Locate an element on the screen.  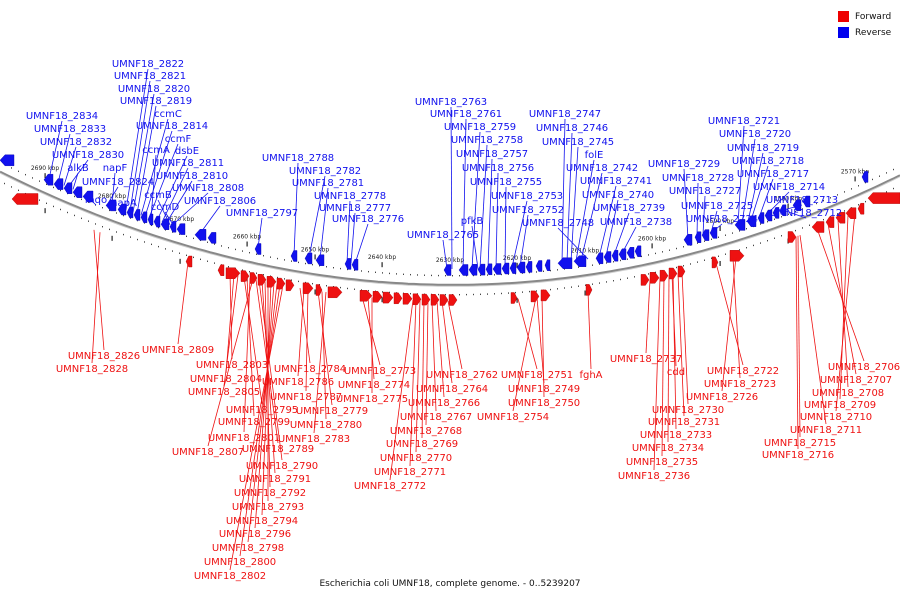
forward-gene-label: UMNF18_2789 is located at coordinates (278, 449).